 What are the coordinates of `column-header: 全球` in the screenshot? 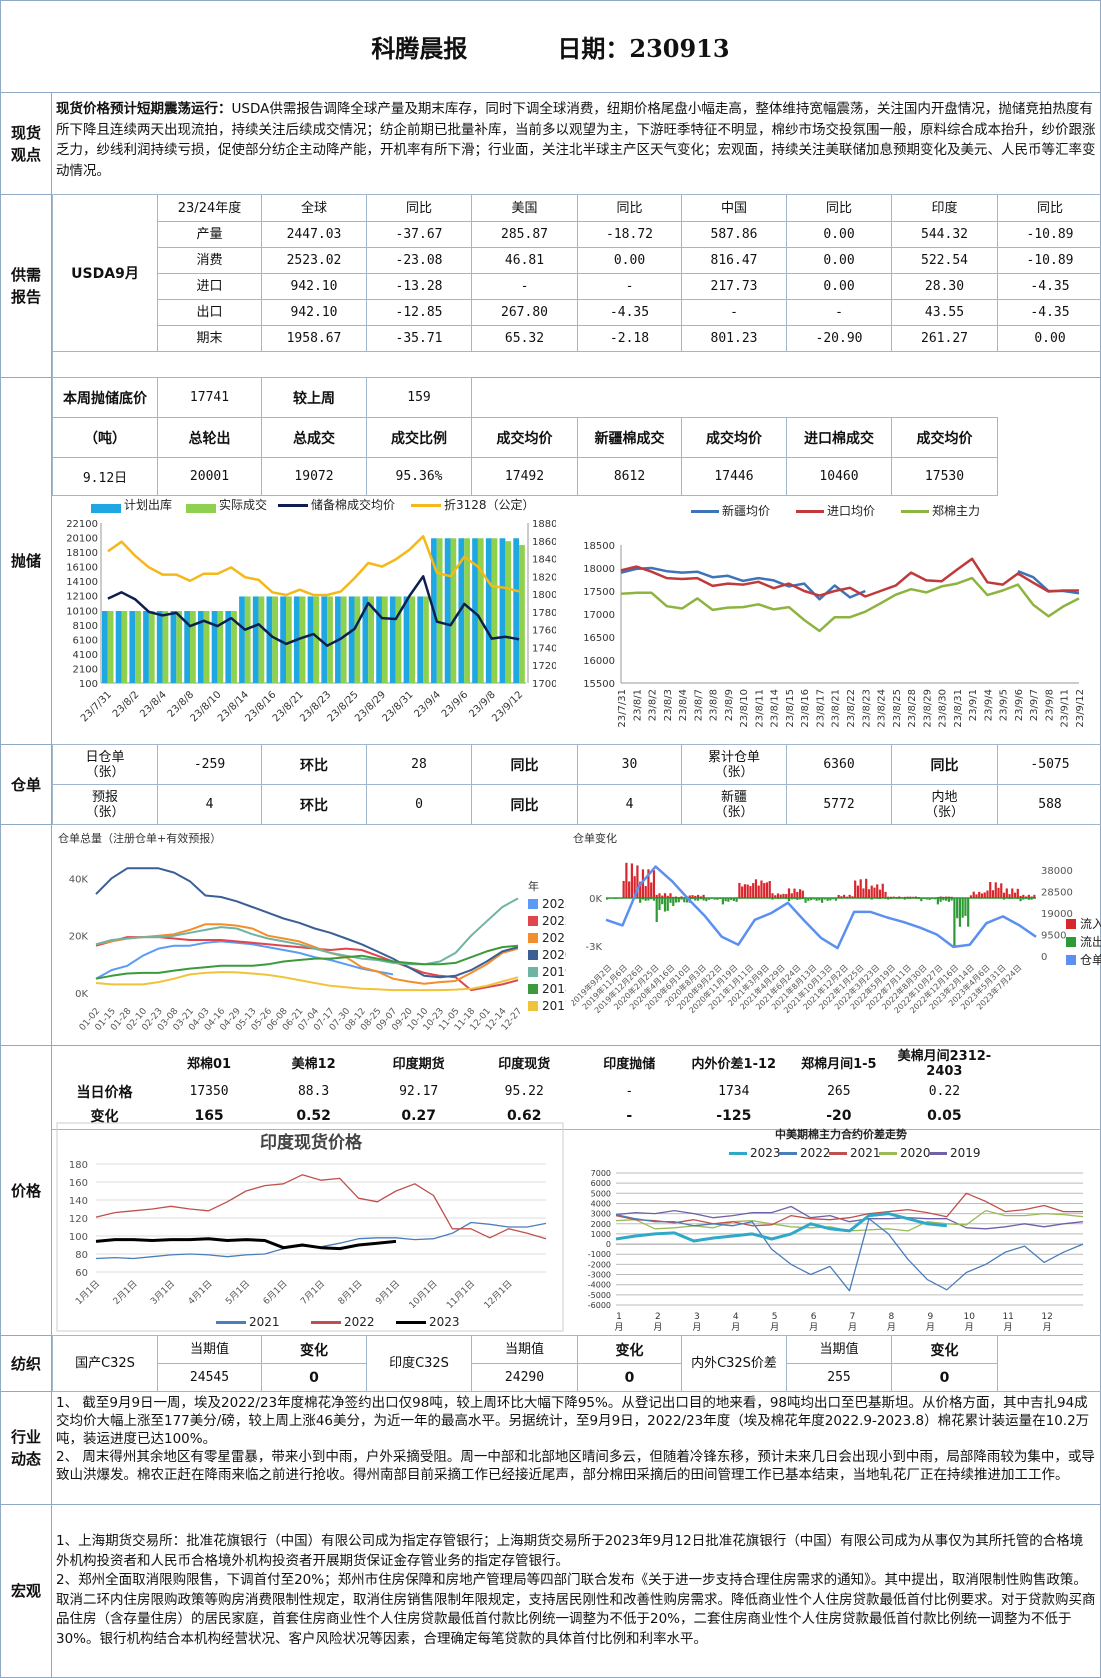 It's located at (314, 208).